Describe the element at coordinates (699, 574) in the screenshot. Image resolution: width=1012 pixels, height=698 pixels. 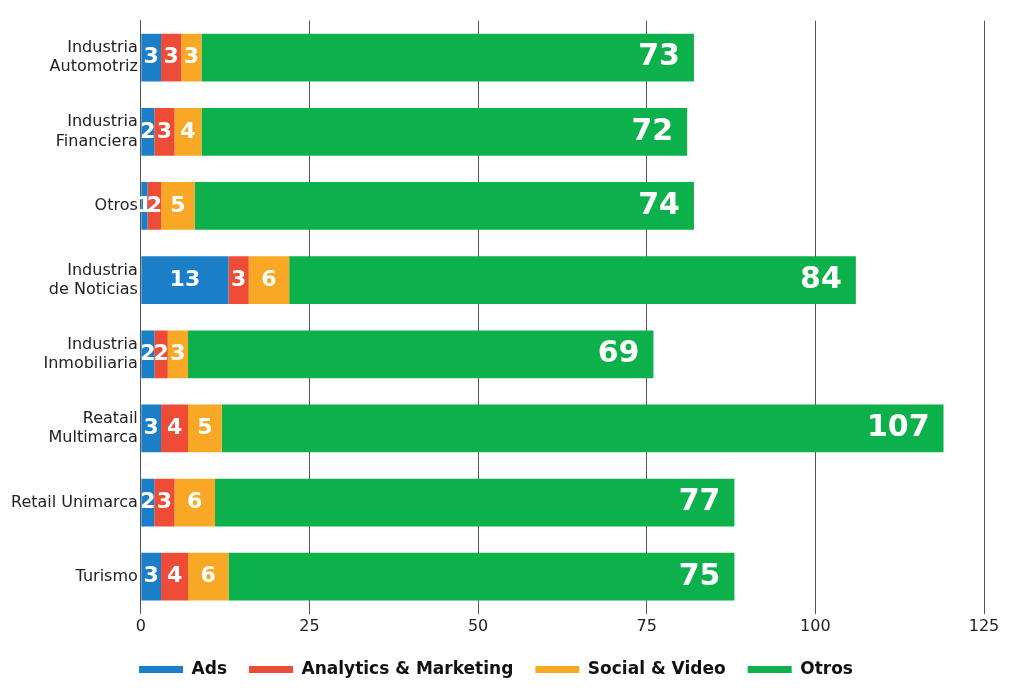
I see `data-label: 75` at that location.